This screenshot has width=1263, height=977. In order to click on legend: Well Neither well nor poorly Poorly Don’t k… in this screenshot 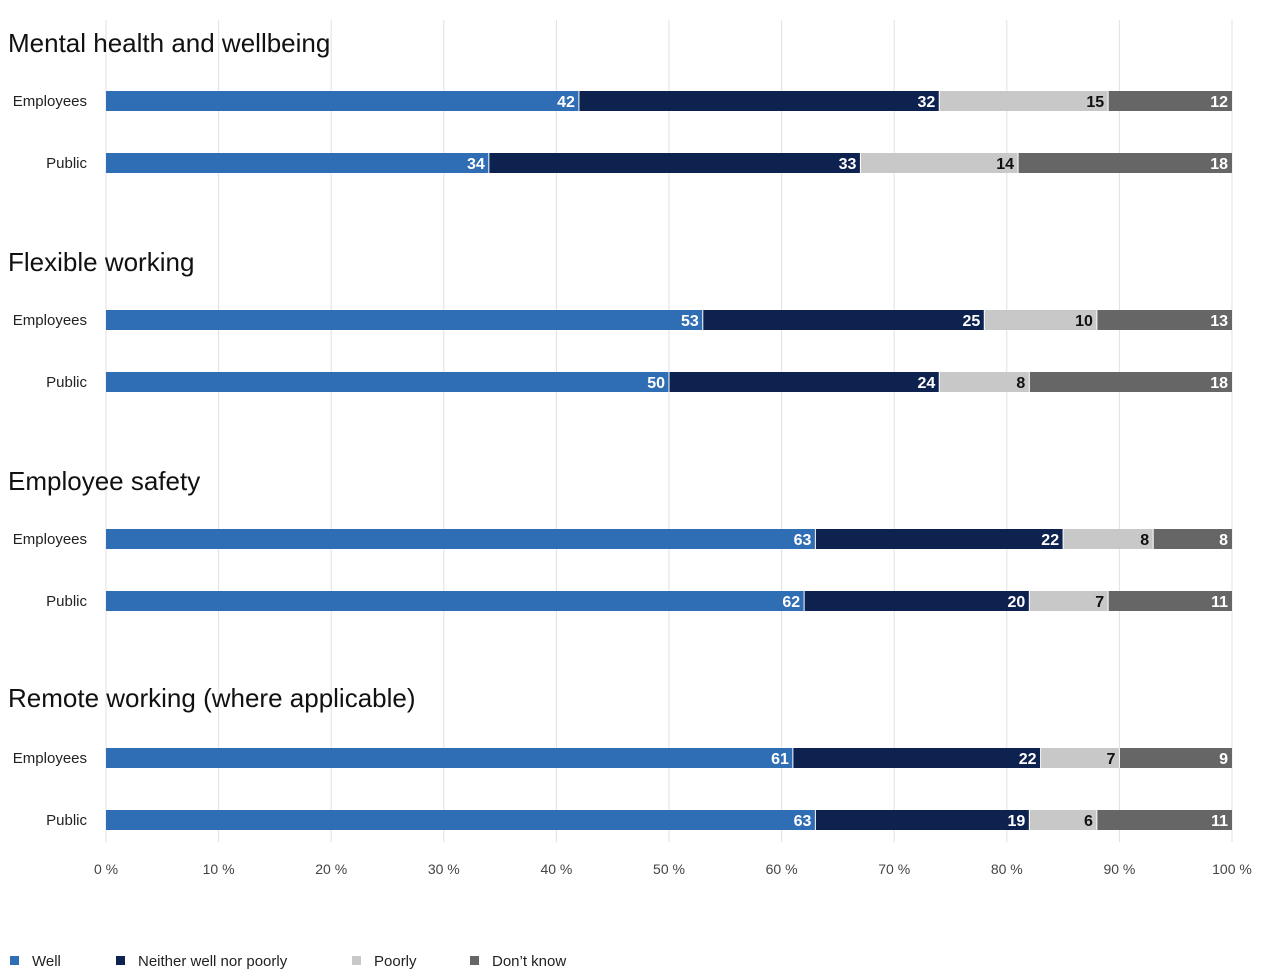, I will do `click(288, 961)`.